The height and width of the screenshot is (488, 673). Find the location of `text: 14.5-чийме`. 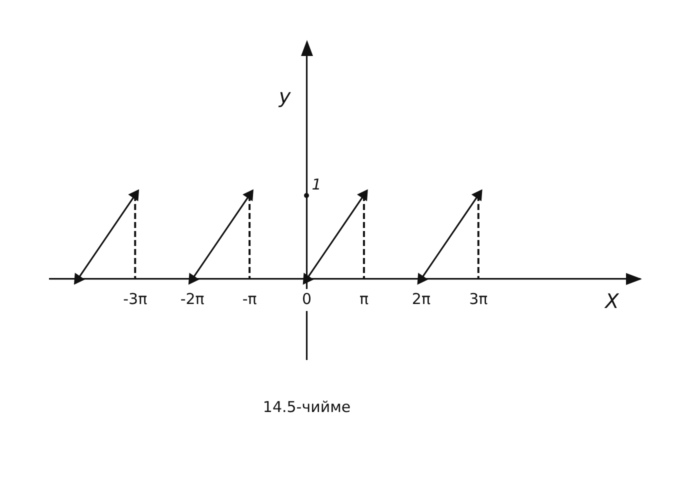

text: 14.5-чийме is located at coordinates (306, 407).